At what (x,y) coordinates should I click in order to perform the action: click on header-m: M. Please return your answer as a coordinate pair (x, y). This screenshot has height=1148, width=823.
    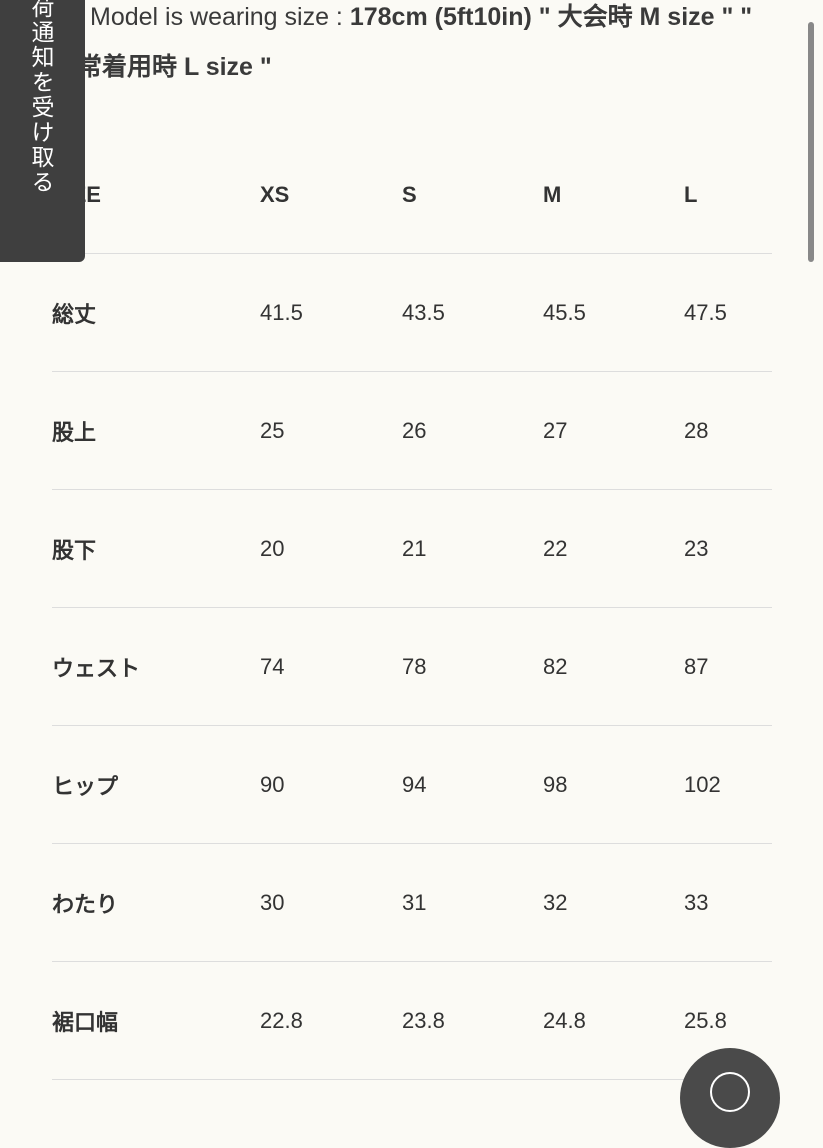
    Looking at the image, I should click on (613, 195).